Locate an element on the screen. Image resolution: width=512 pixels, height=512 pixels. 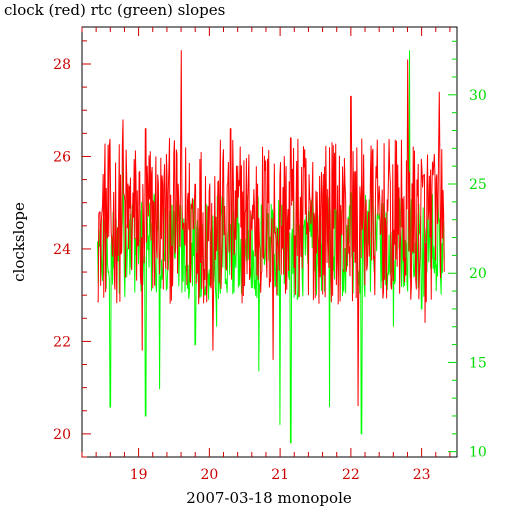
chart-title: clock (red) rtc (green) slopes is located at coordinates (114, 10).